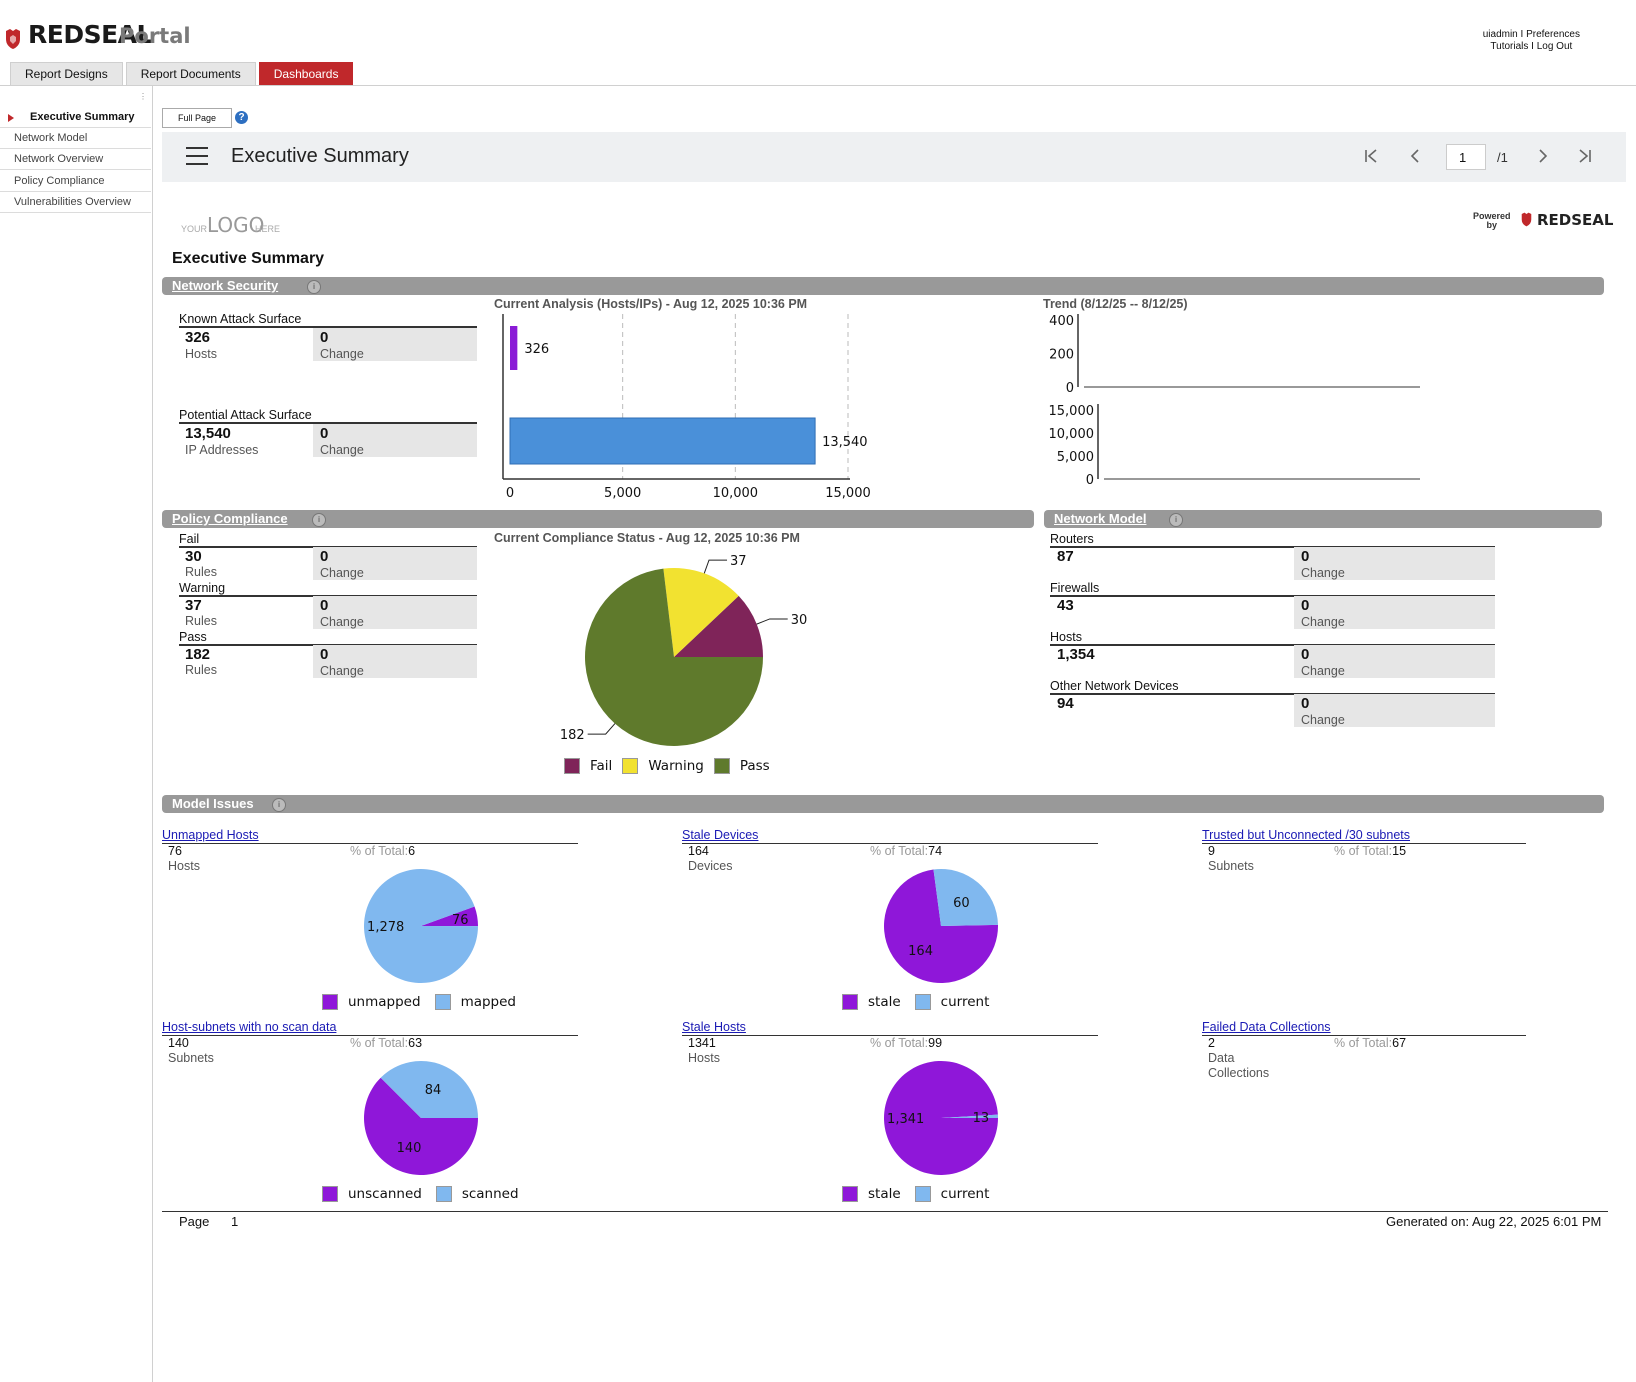 The image size is (1636, 1382). What do you see at coordinates (75, 118) in the screenshot?
I see `sidebar-item-executive-summary: Executive Summary` at bounding box center [75, 118].